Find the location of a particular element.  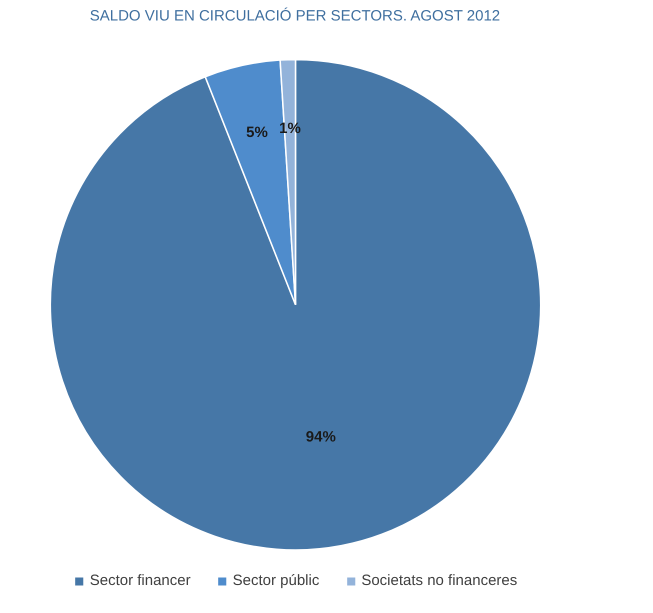

data-label: 94% is located at coordinates (321, 437).